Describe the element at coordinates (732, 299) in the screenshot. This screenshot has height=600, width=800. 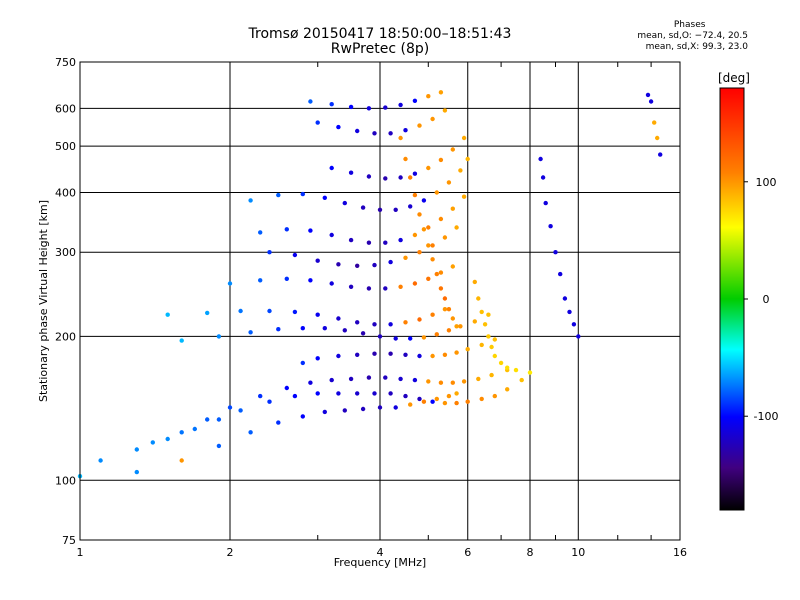
I see `colorbar` at that location.